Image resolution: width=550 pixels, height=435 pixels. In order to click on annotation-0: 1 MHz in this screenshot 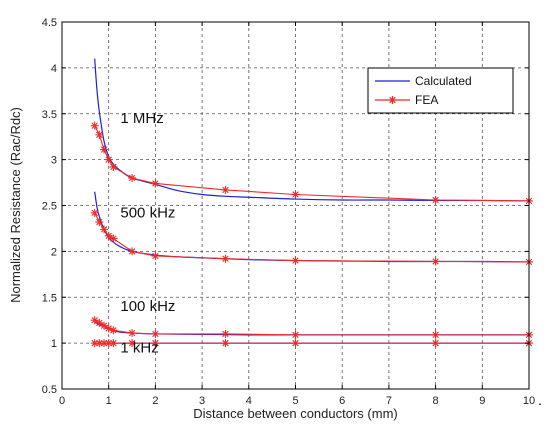, I will do `click(141, 118)`.